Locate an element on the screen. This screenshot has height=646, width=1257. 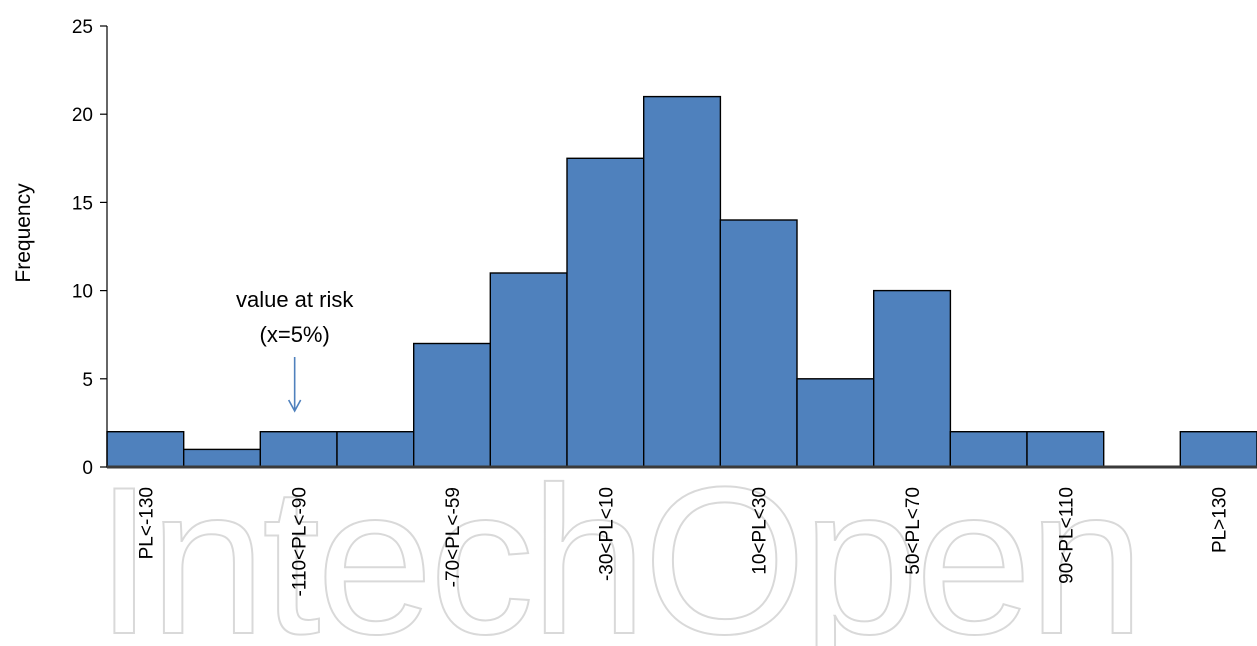
y-tick-label-0: 0 is located at coordinates (87, 468).